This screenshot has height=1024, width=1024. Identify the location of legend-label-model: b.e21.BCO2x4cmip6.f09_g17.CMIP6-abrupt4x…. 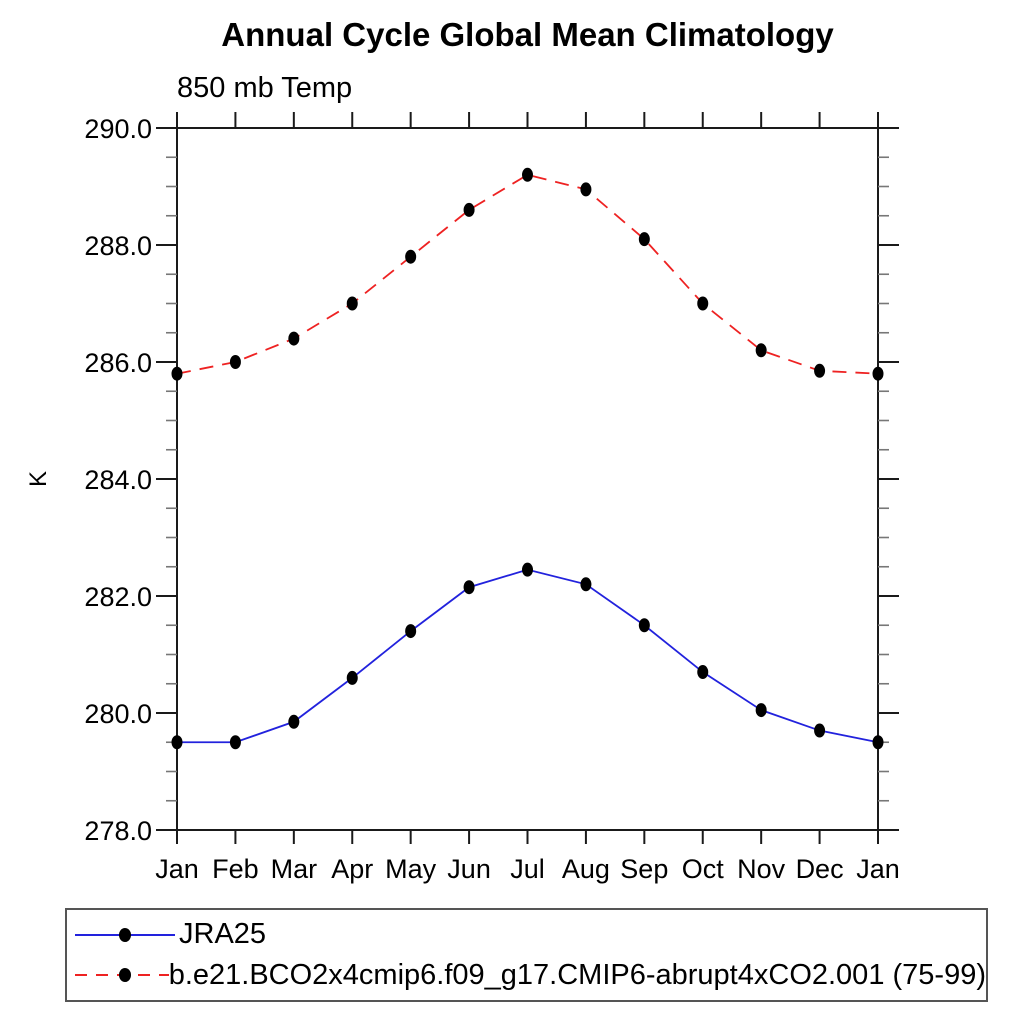
(577, 974).